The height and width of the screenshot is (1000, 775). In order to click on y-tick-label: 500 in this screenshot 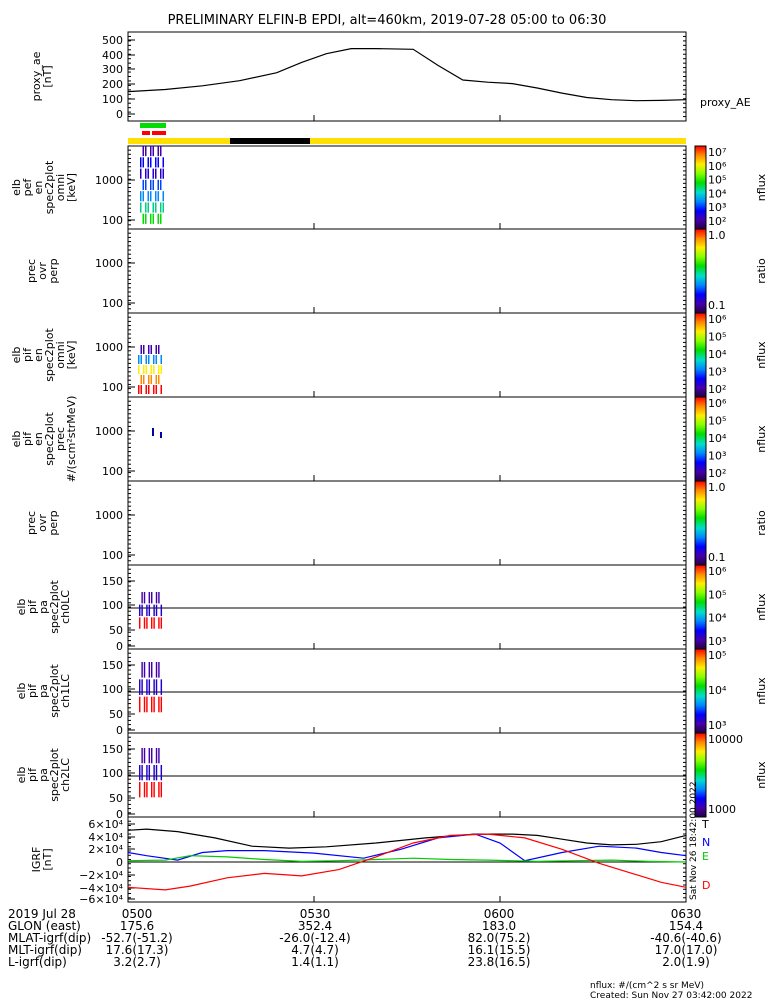, I will do `click(112, 40)`.